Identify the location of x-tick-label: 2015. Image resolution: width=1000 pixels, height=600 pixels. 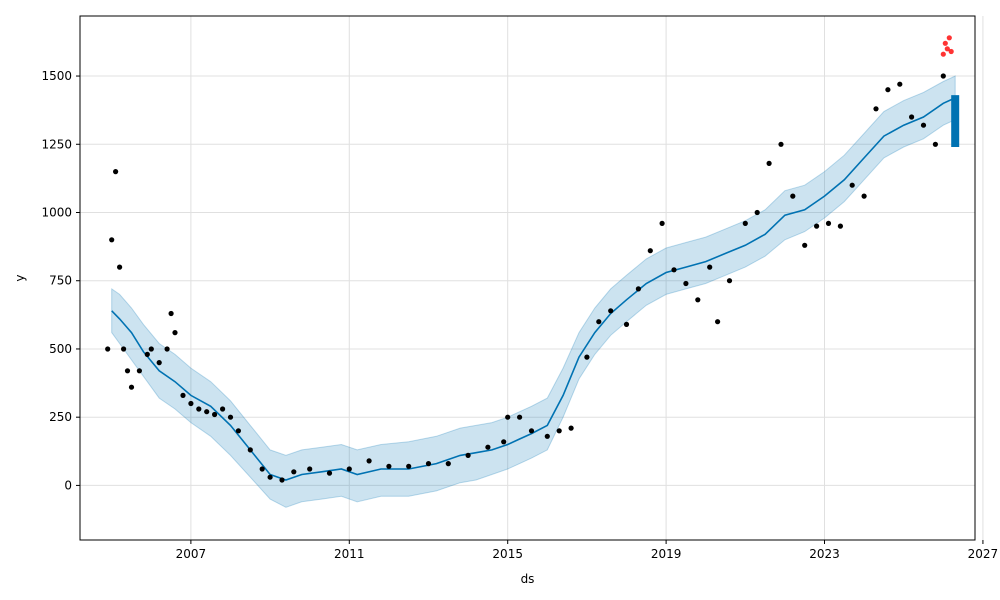
(507, 554).